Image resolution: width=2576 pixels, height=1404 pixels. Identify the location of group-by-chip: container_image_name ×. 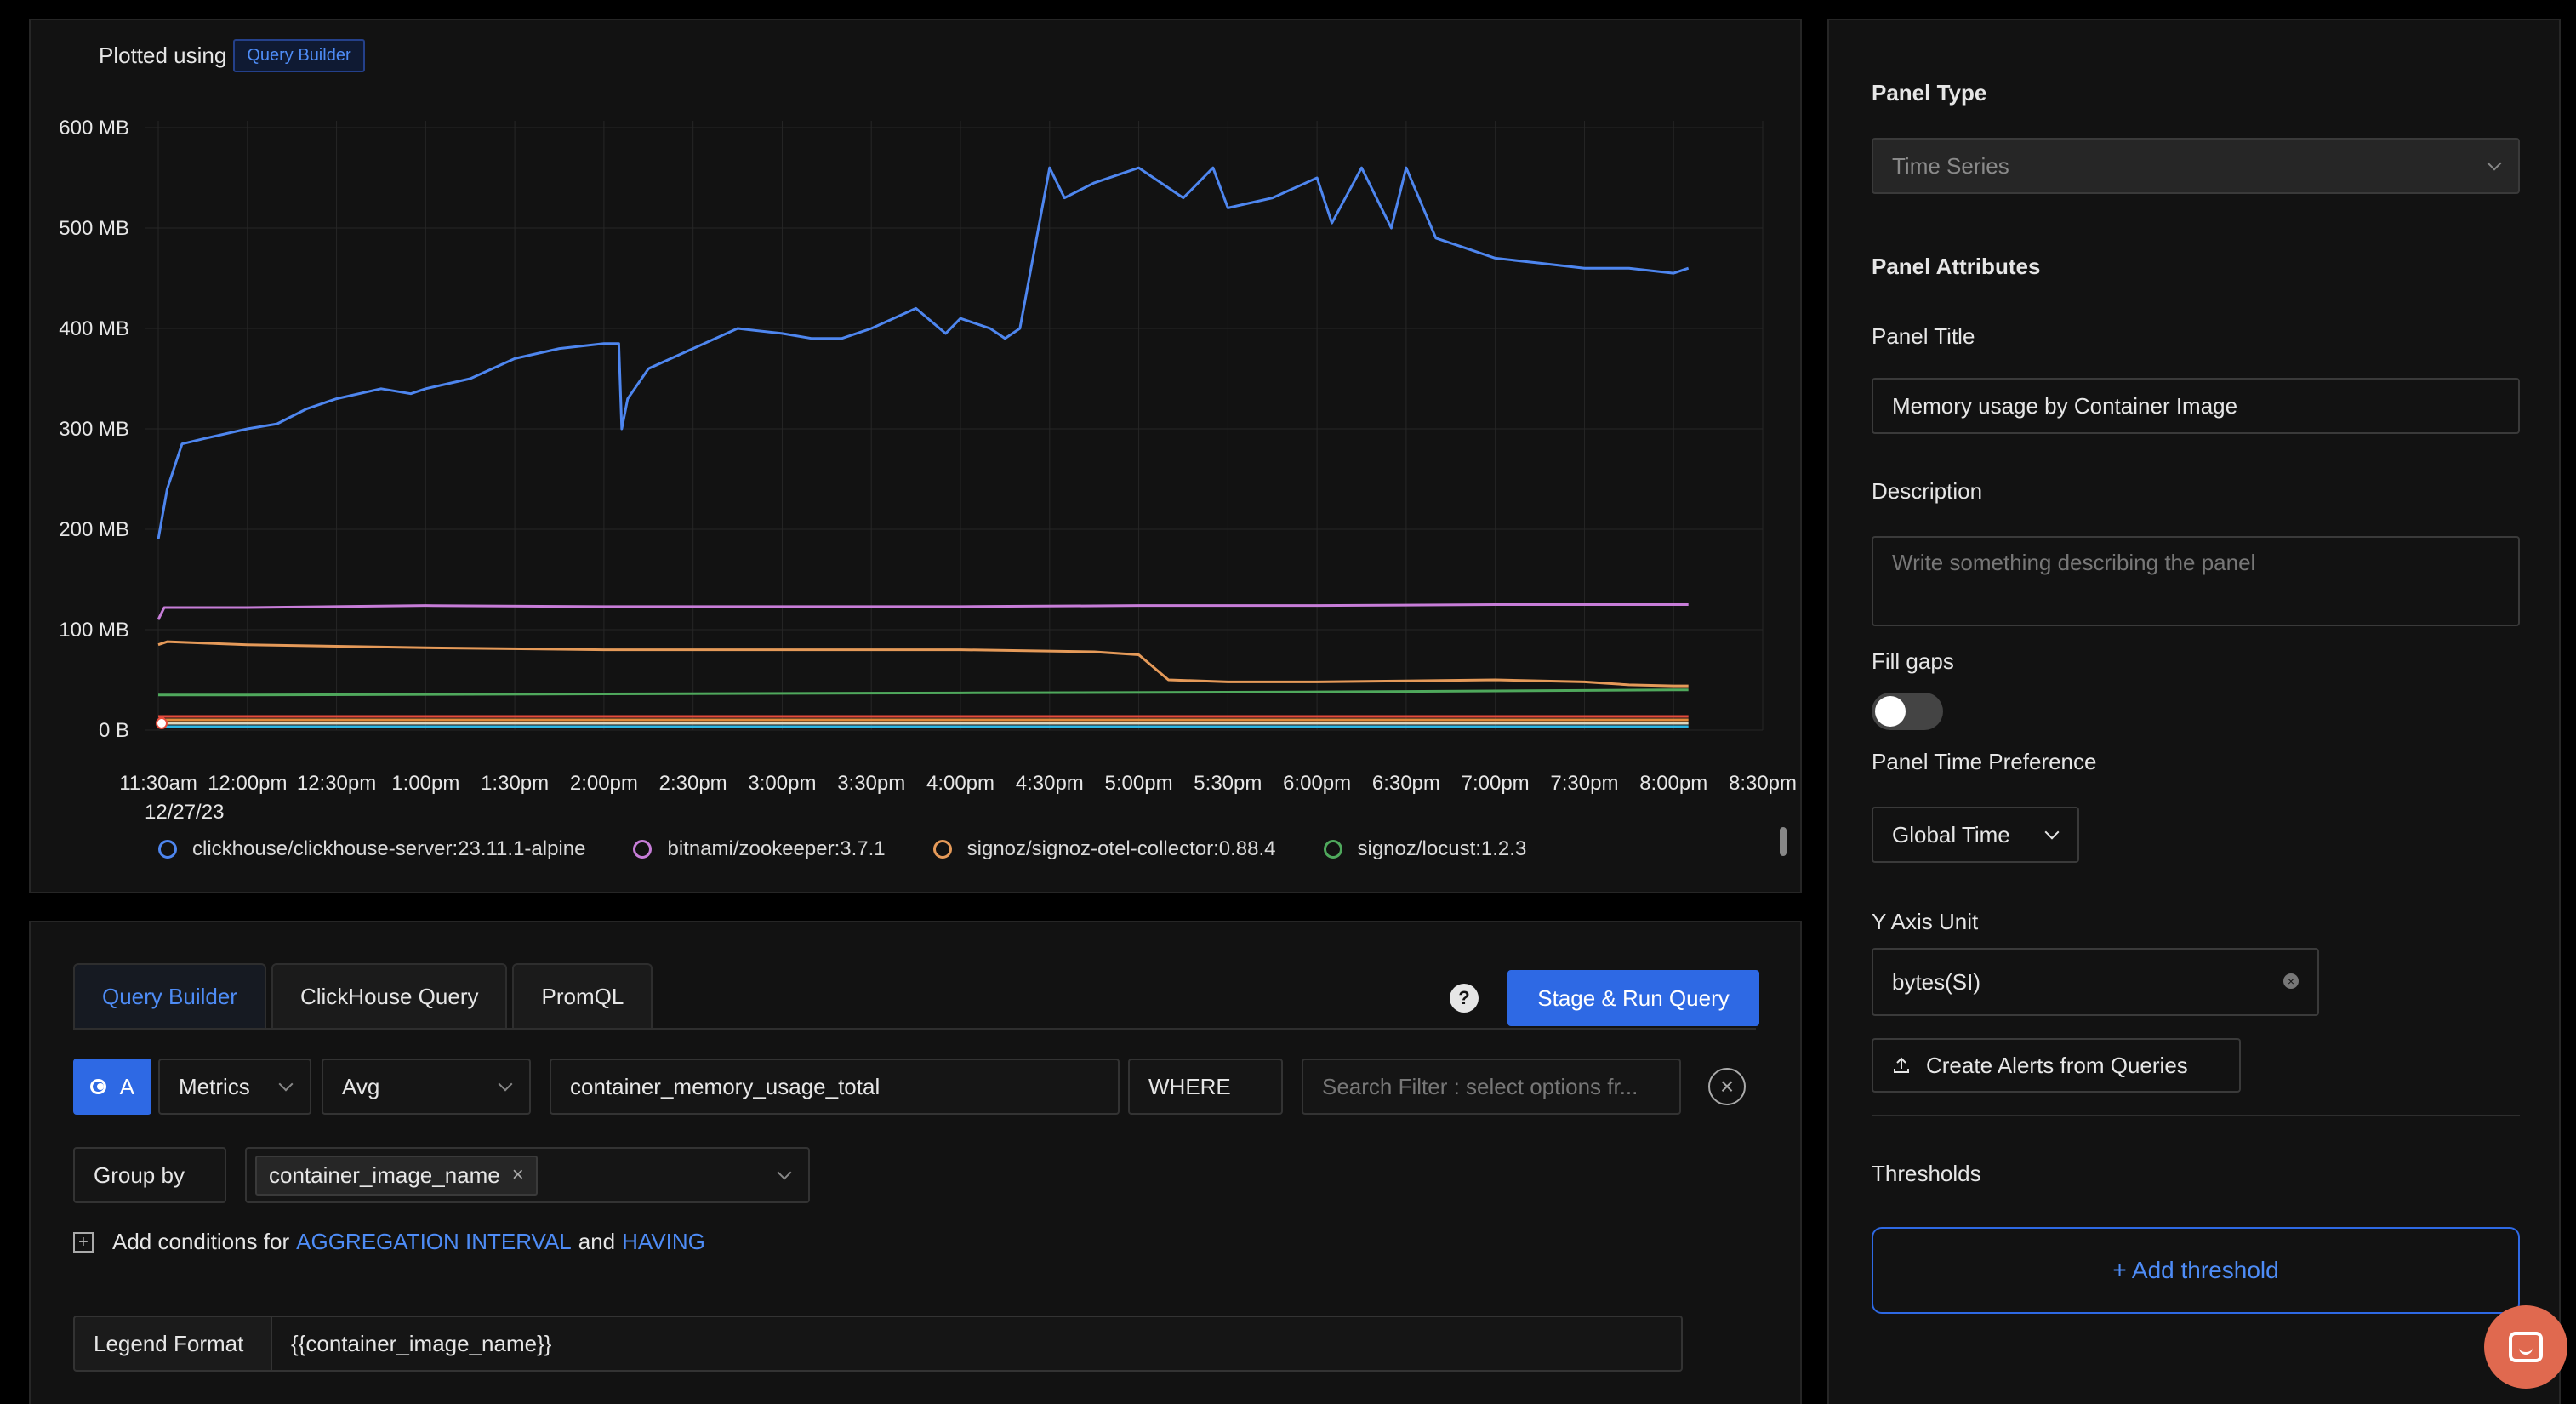
(396, 1176).